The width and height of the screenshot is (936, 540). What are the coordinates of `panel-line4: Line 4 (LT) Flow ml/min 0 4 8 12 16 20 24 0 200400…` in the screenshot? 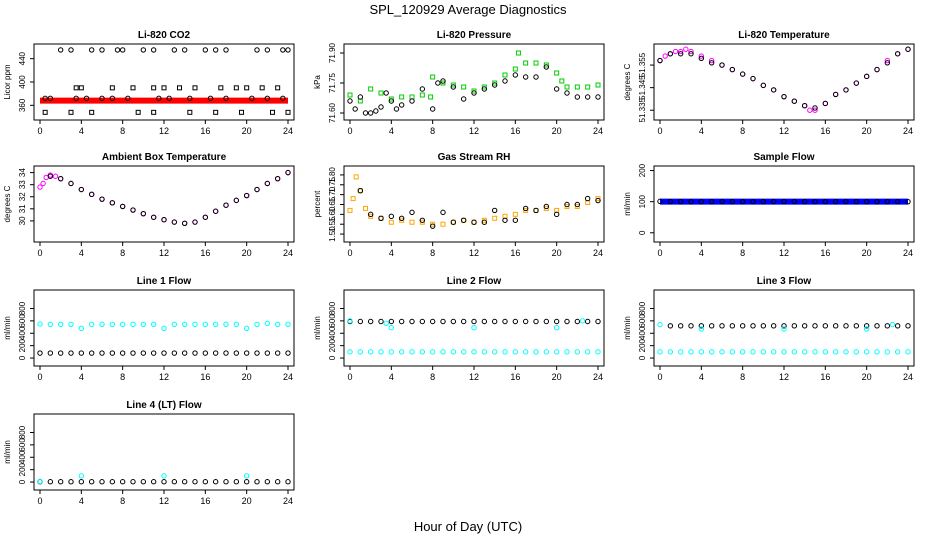 It's located at (149, 453).